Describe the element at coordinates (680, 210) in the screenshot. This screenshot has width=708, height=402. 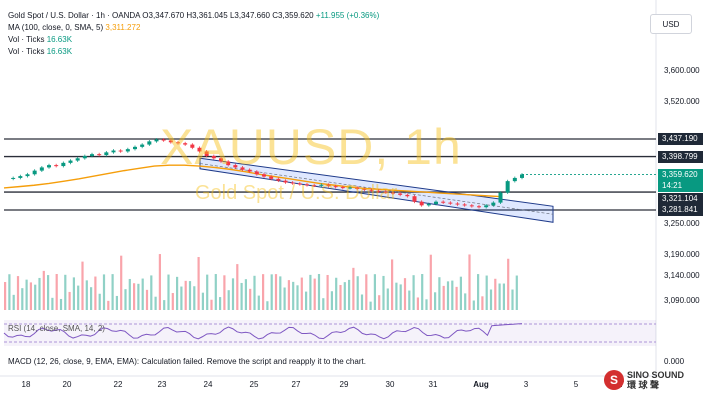
I see `level-label-3281: 3,281.841` at that location.